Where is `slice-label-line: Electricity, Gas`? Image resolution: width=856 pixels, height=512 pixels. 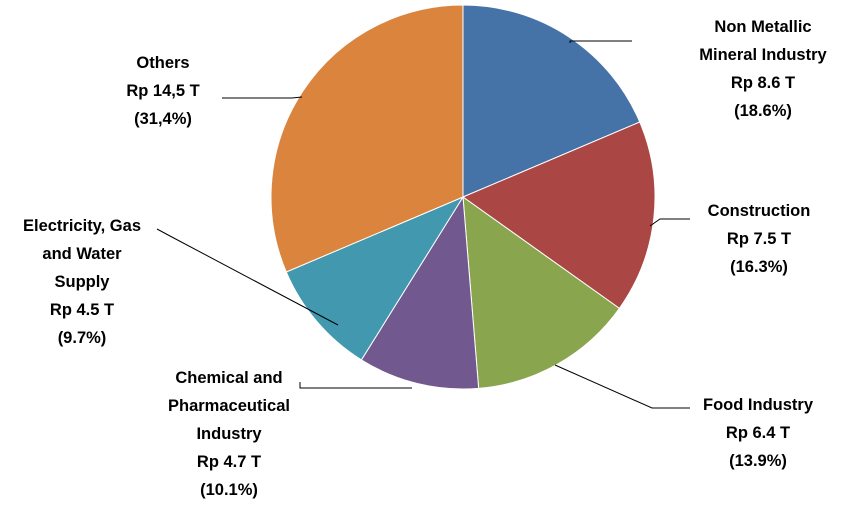
slice-label-line: Electricity, Gas is located at coordinates (82, 226).